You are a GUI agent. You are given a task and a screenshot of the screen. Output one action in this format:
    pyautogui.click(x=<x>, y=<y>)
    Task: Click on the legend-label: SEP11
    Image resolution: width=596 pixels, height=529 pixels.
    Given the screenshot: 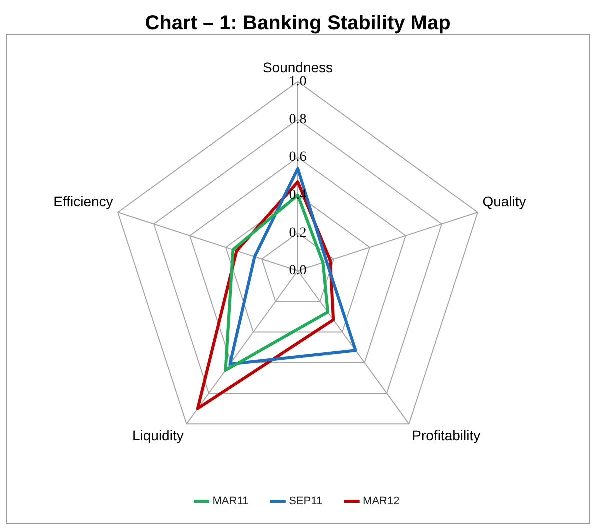 What is the action you would take?
    pyautogui.click(x=306, y=502)
    